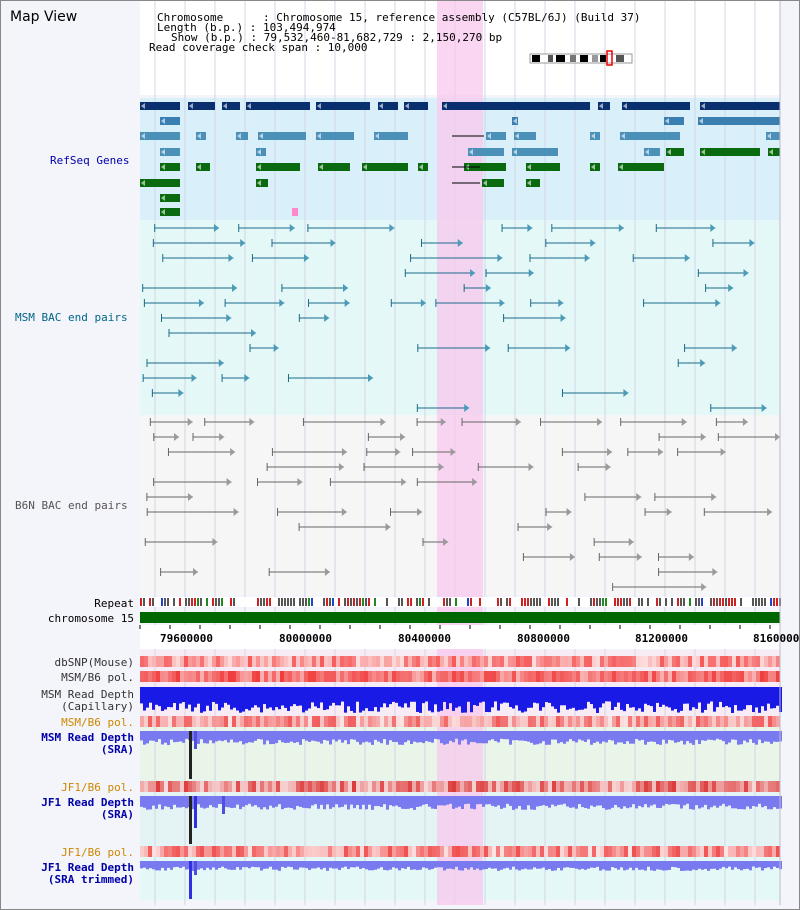  Describe the element at coordinates (90, 618) in the screenshot. I see `track-label-chromosome: chromosome 15` at that location.